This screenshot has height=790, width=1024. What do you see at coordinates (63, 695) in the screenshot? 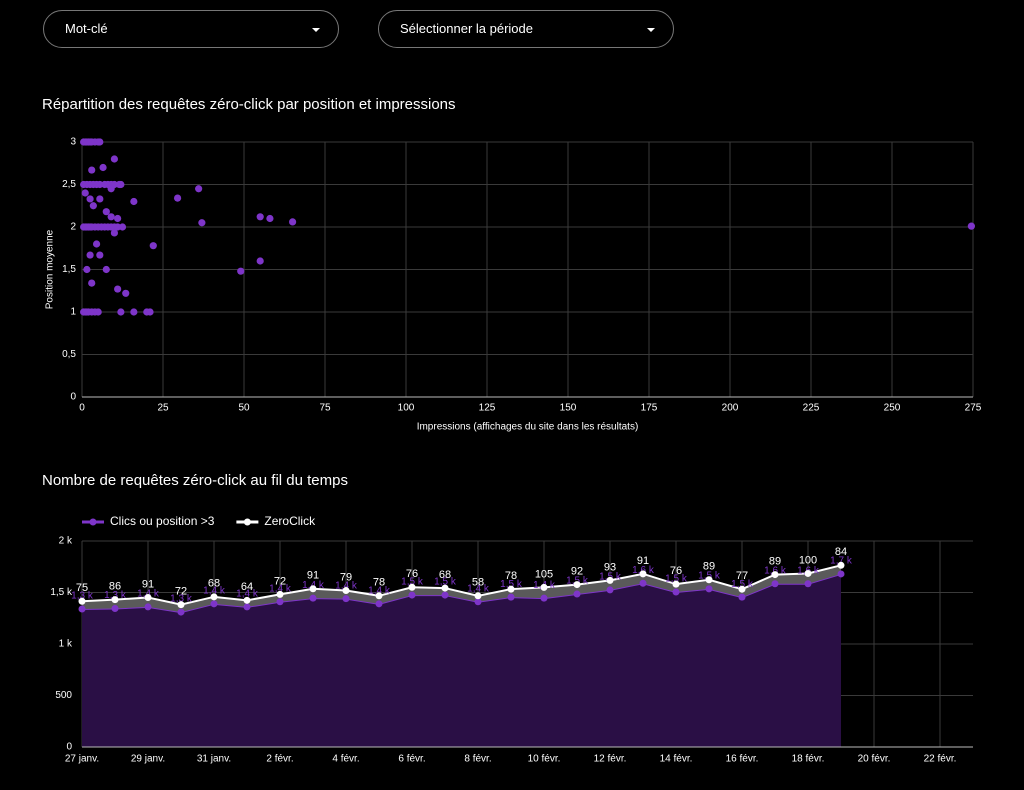
I see `y-tick-label: 500` at bounding box center [63, 695].